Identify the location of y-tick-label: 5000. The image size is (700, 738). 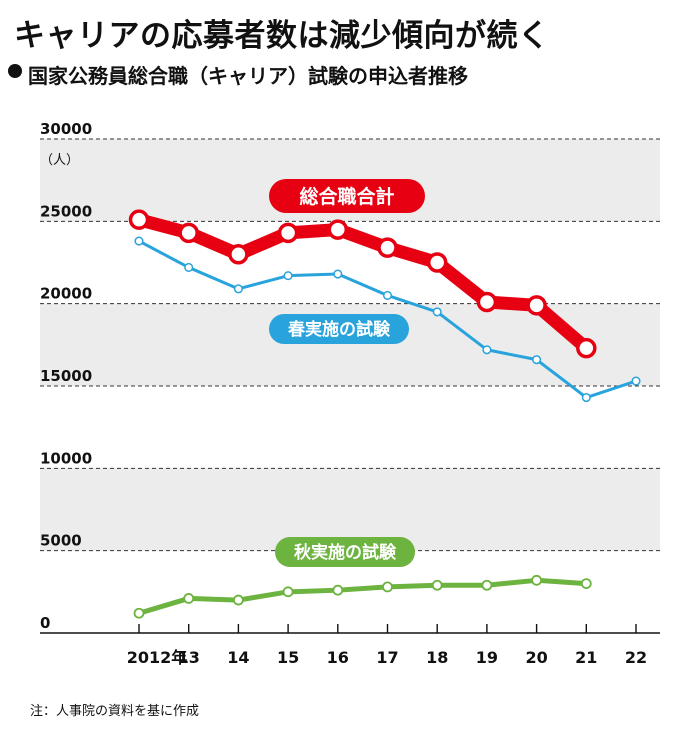
(61, 541).